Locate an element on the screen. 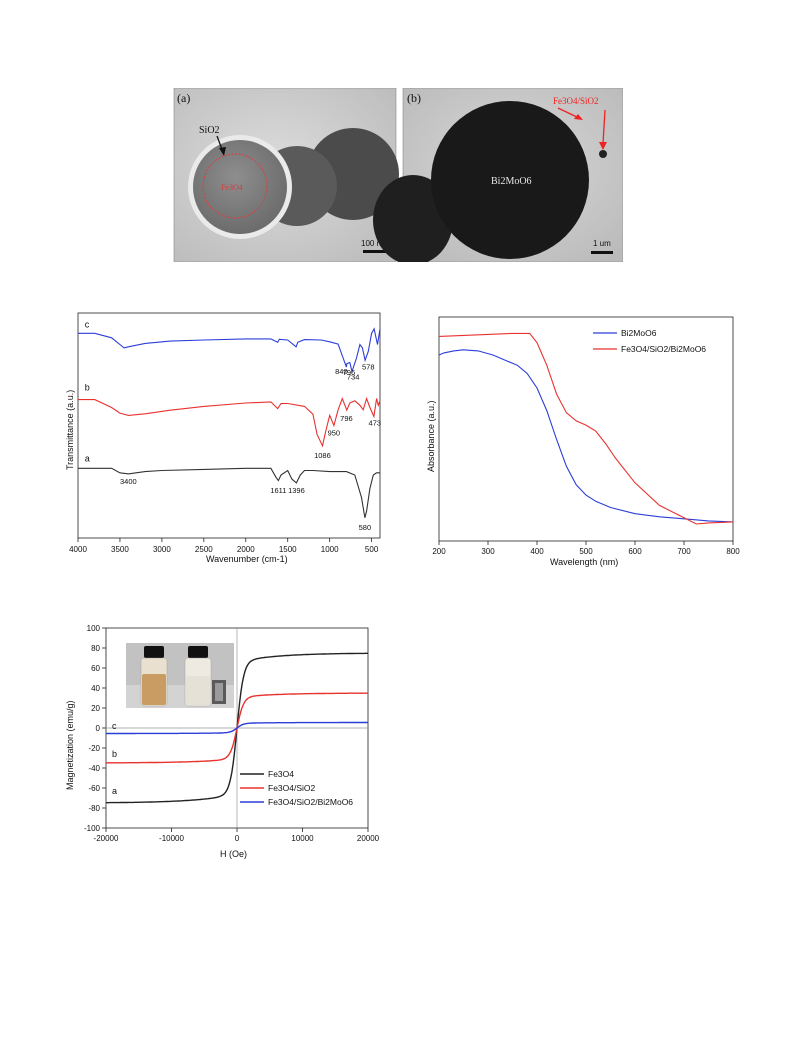  ftir-annotation-3: 840 is located at coordinates (341, 371).